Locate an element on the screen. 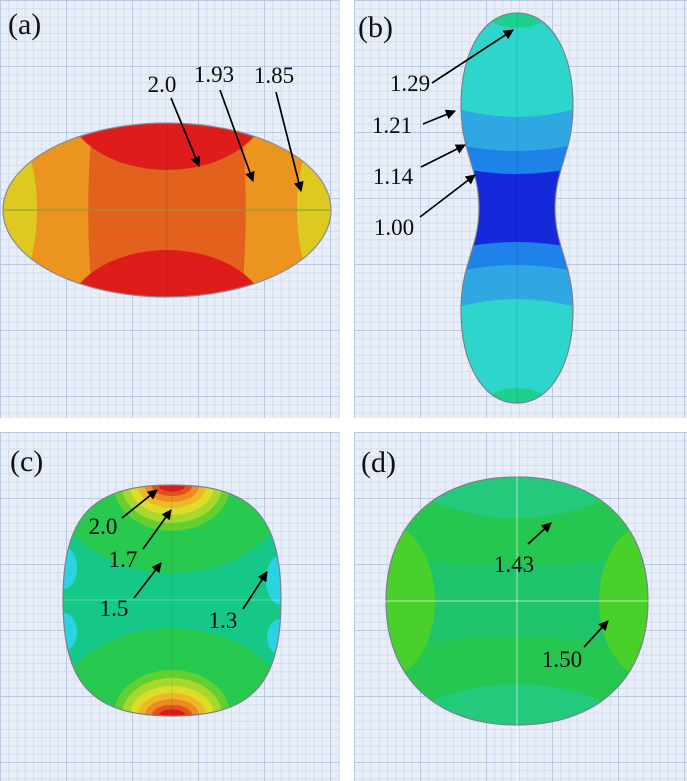 Image resolution: width=687 pixels, height=781 pixels. contour-label-b-1.00: 1.00 is located at coordinates (394, 227).